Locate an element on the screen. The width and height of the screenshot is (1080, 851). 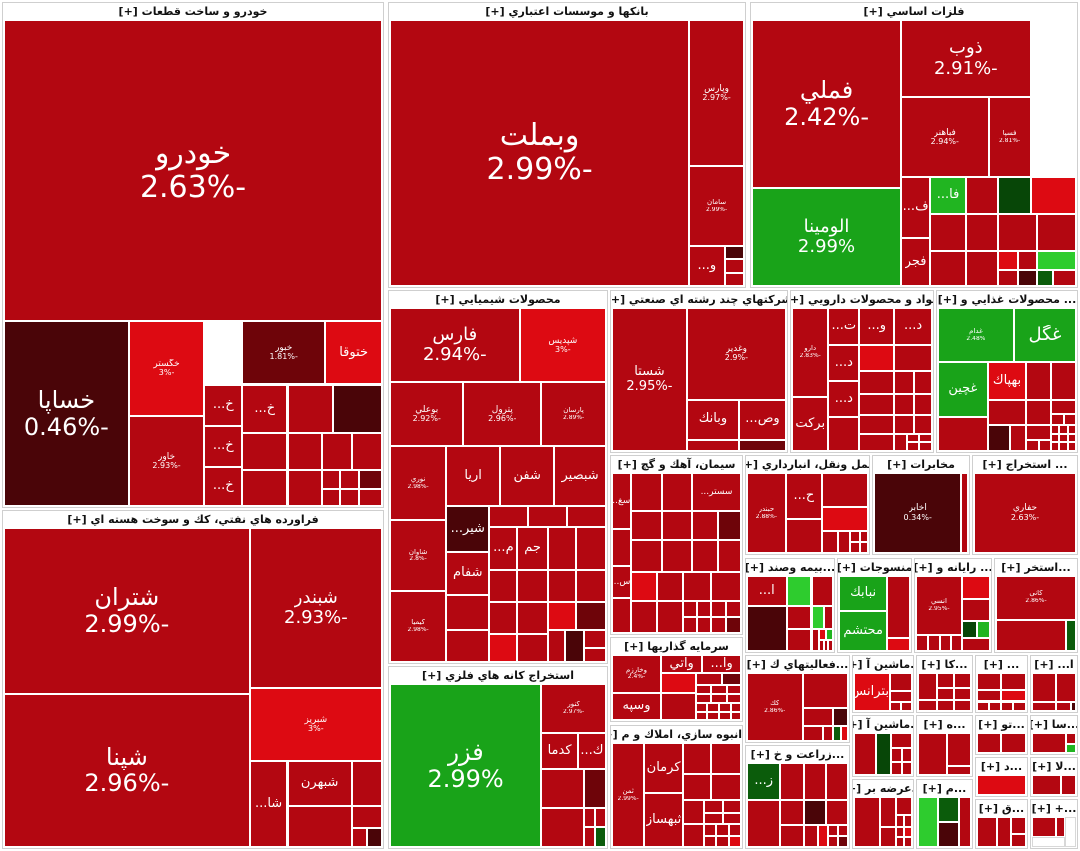
sector-header-textiles: منسوجات [+] is located at coordinates (874, 567).